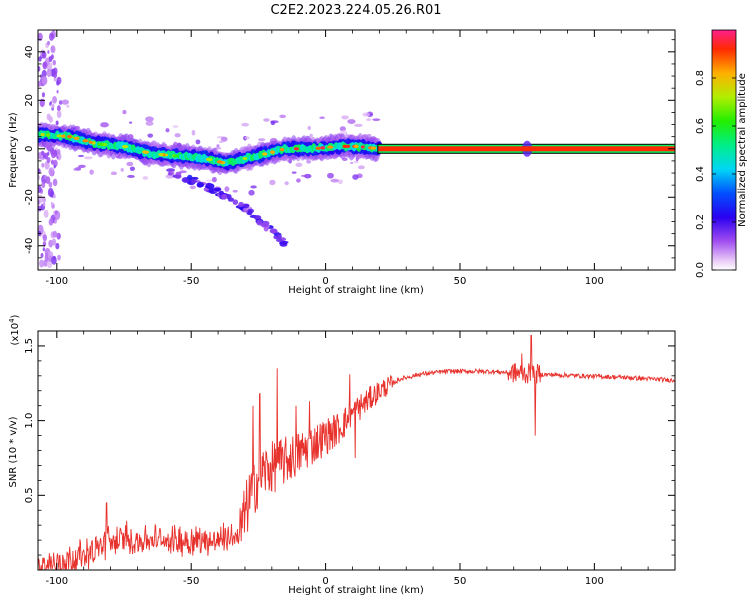  I want to click on x-tick-label: 0, so click(325, 281).